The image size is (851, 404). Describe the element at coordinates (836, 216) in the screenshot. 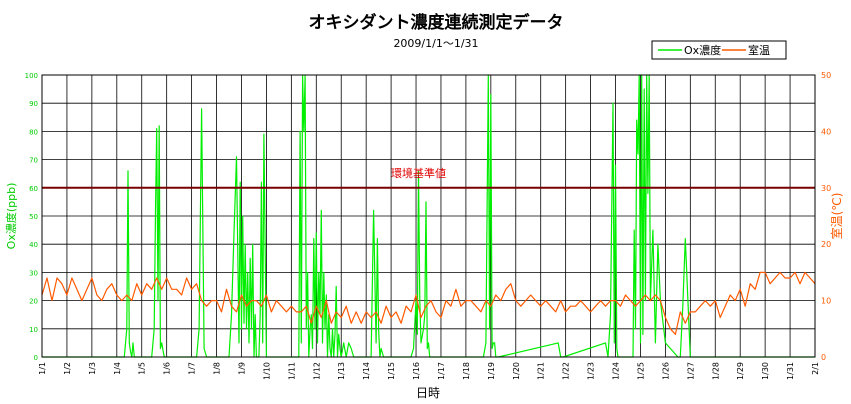

I see `y-axis-label-right: 室温(℃)` at that location.